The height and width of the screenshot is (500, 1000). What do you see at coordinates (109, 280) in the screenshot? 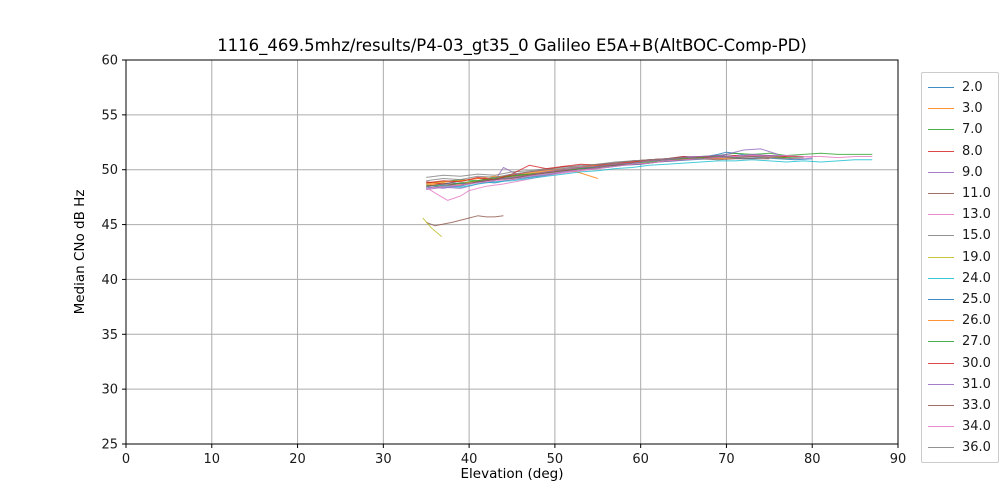
I see `y-tick-label: 40` at bounding box center [109, 280].